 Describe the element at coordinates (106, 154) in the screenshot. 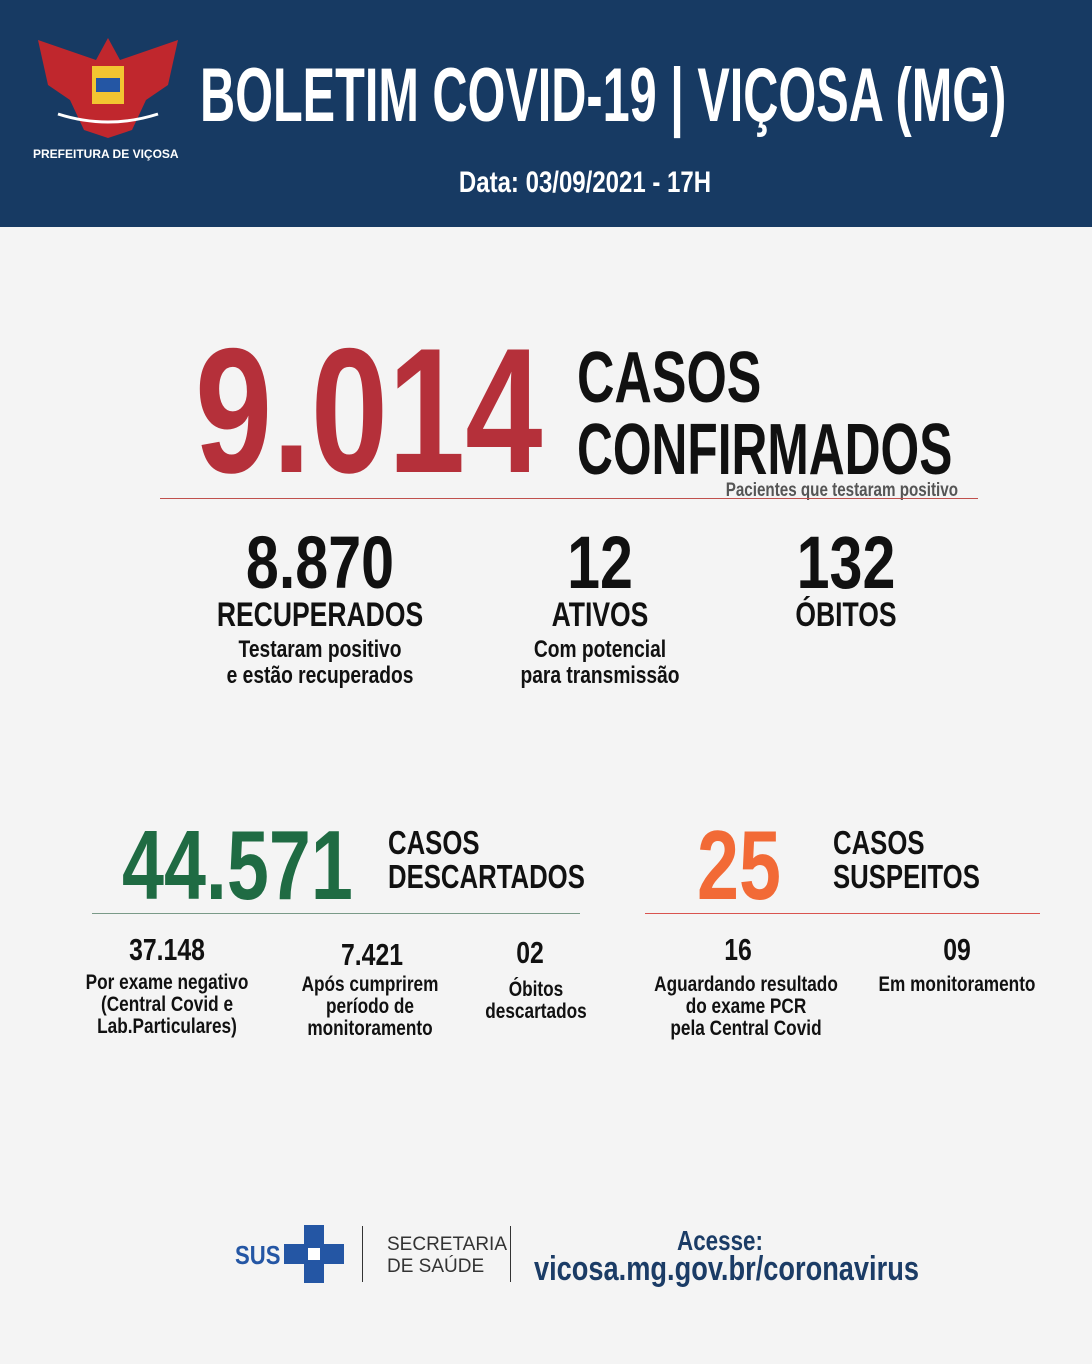

I see `logo-text: PREFEITURA DE VIÇOSA` at that location.